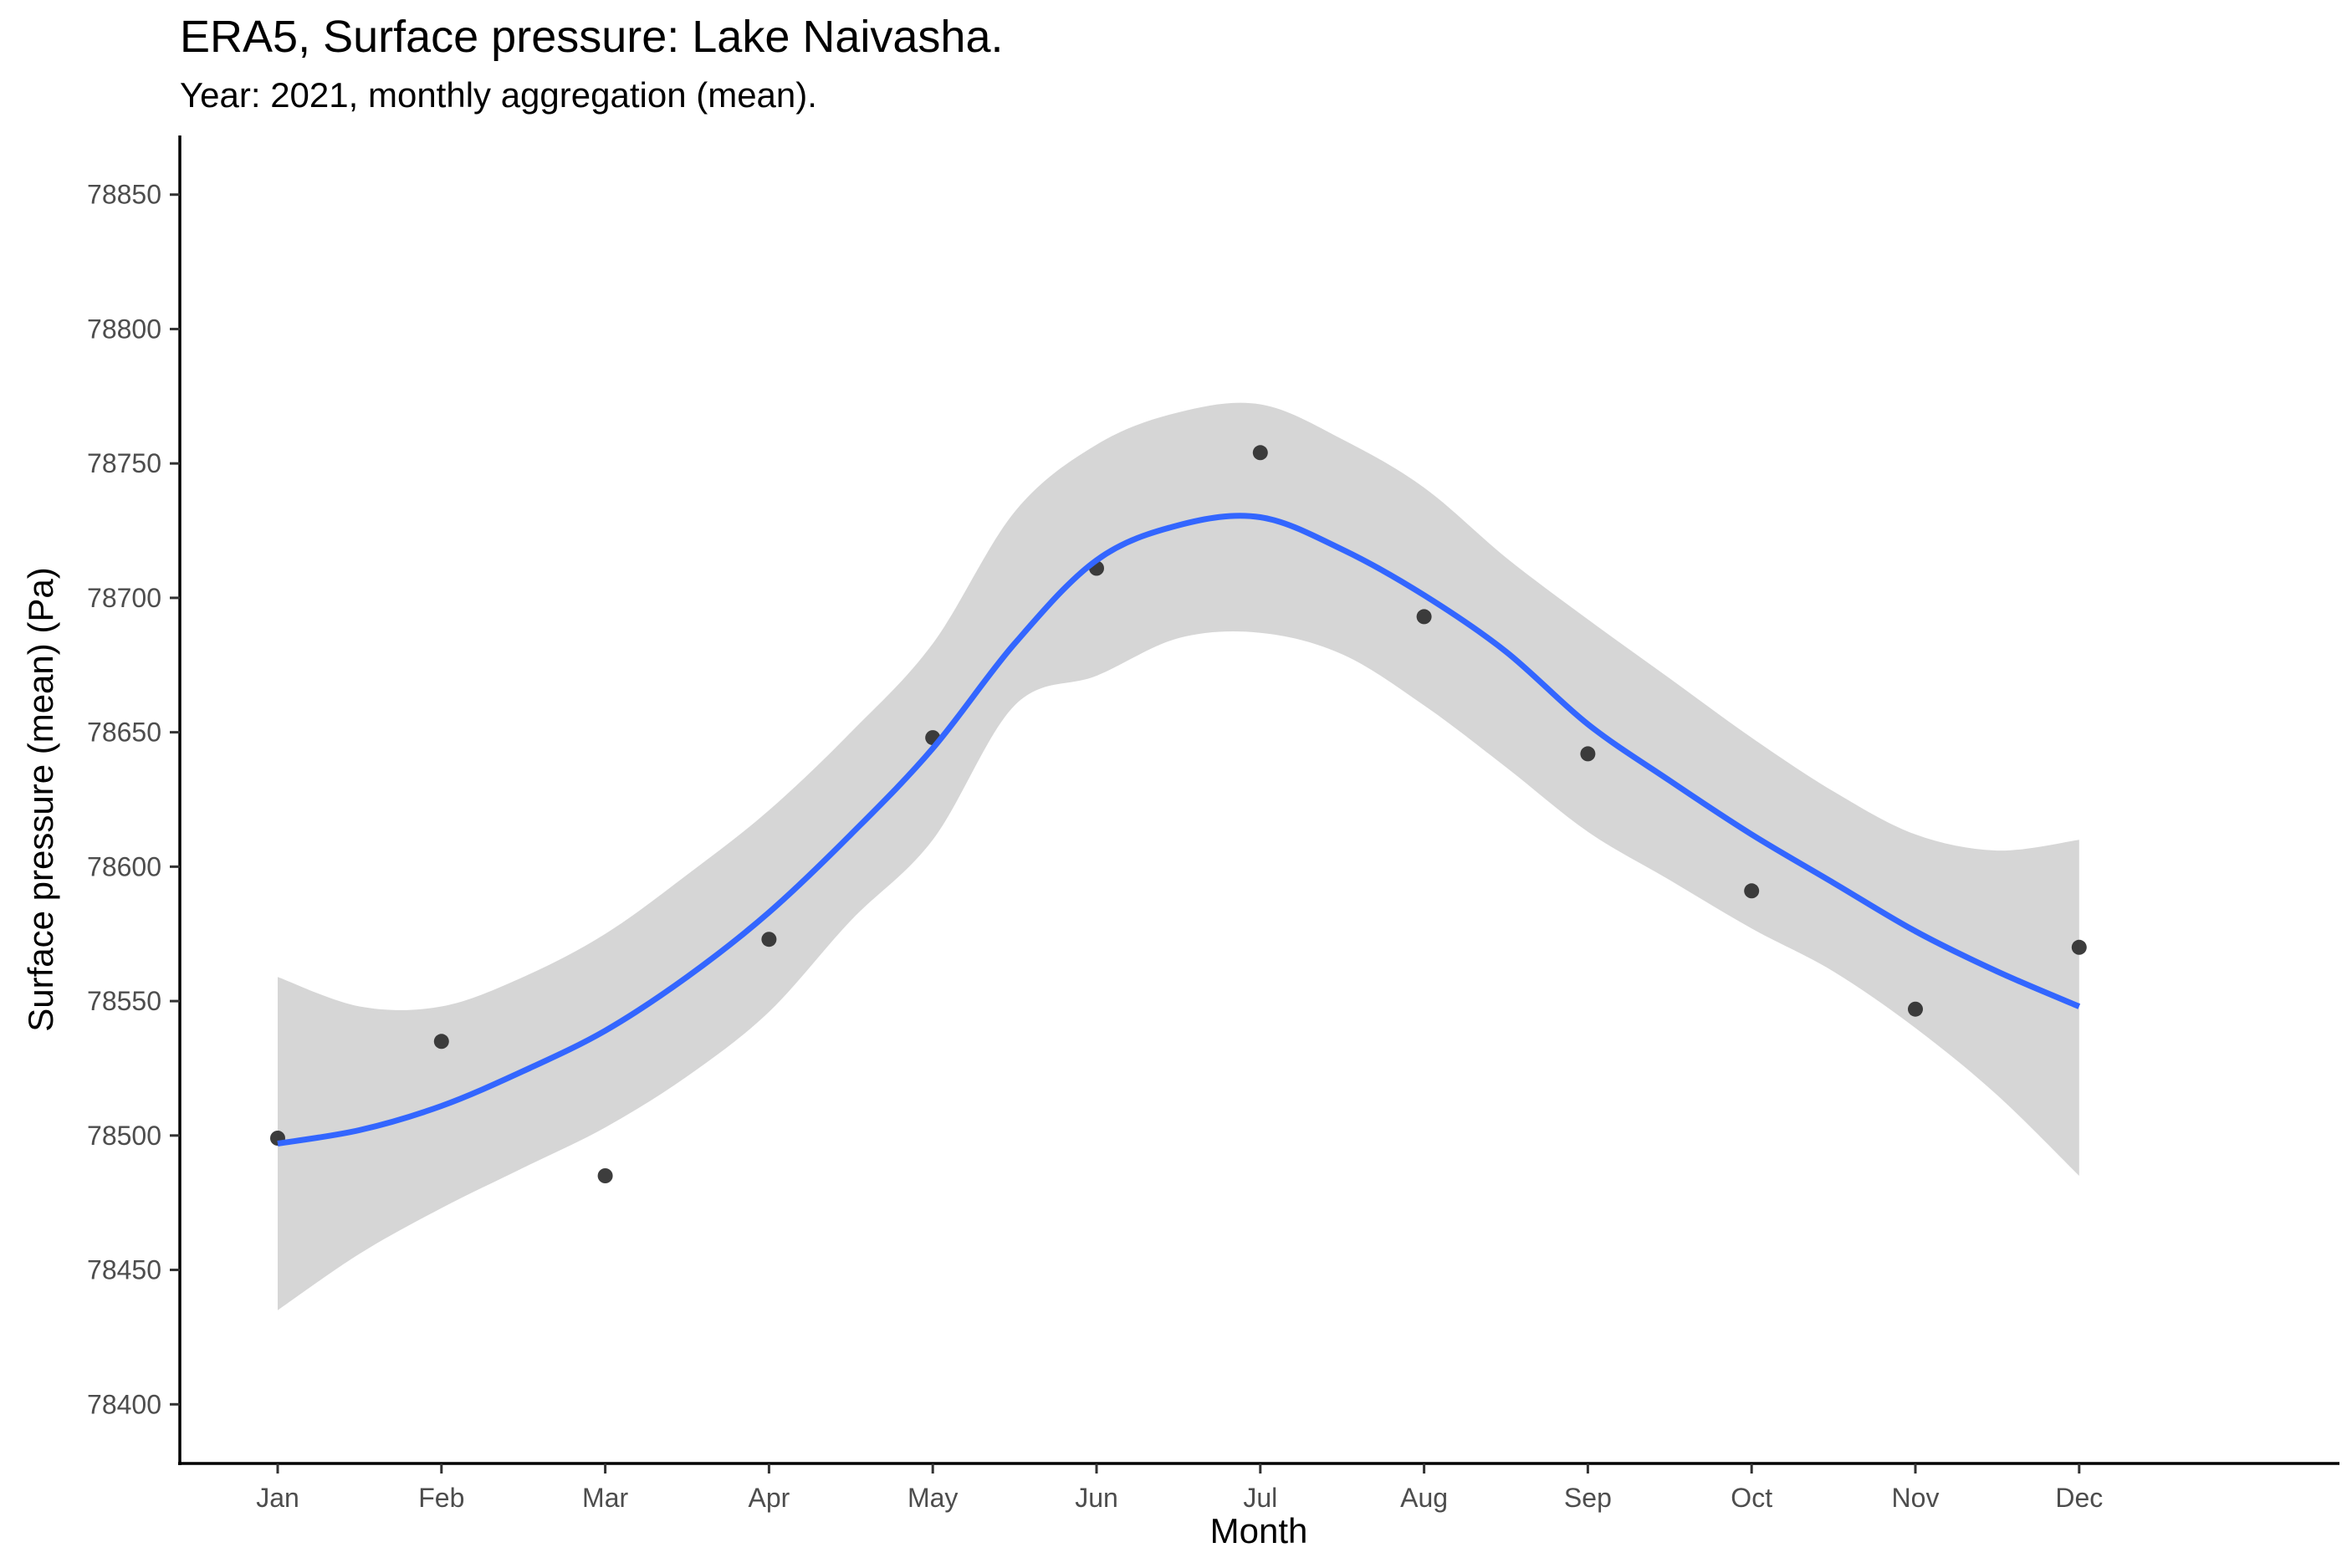  Describe the element at coordinates (1424, 1498) in the screenshot. I see `x-tick-label-aug: Aug` at that location.